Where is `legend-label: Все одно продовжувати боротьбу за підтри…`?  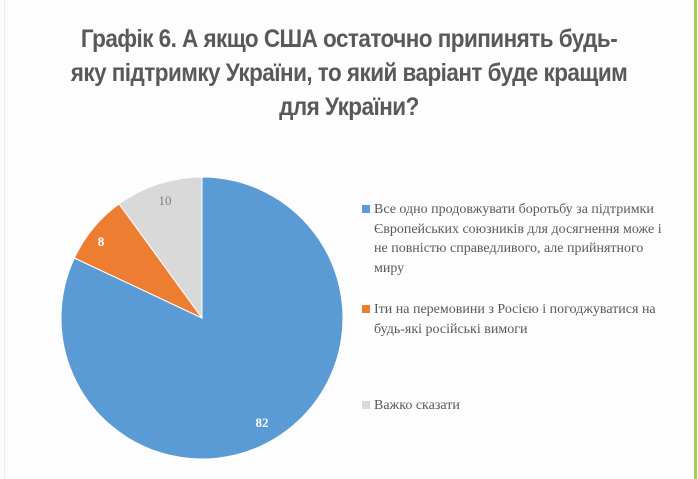 legend-label: Все одно продовжувати боротьбу за підтри… is located at coordinates (518, 239).